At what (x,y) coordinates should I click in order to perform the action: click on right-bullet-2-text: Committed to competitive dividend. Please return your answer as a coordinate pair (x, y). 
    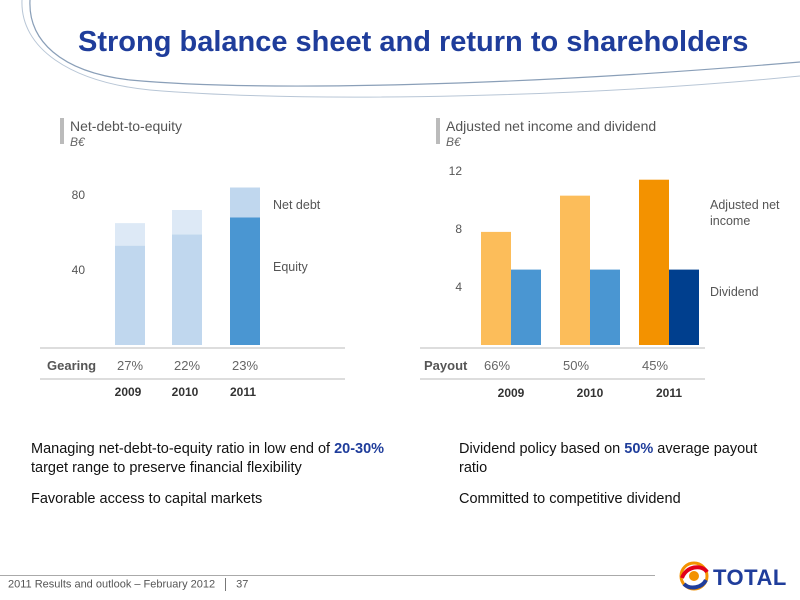
    Looking at the image, I should click on (570, 499).